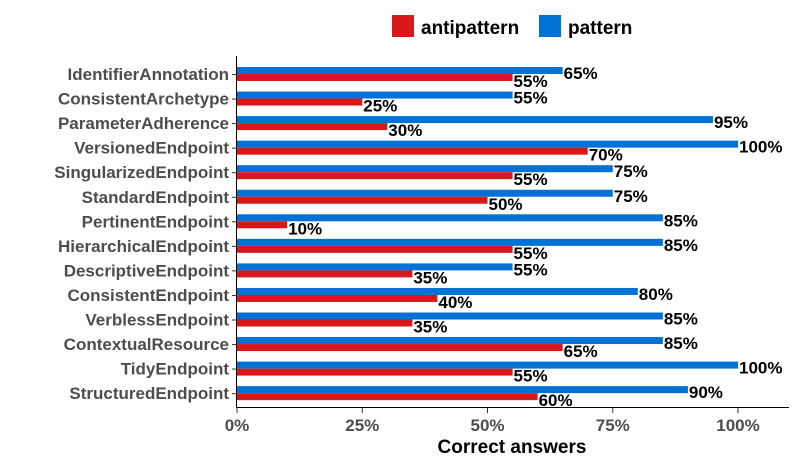 The image size is (796, 464). I want to click on bar-pattern-parameter-adherence, so click(475, 120).